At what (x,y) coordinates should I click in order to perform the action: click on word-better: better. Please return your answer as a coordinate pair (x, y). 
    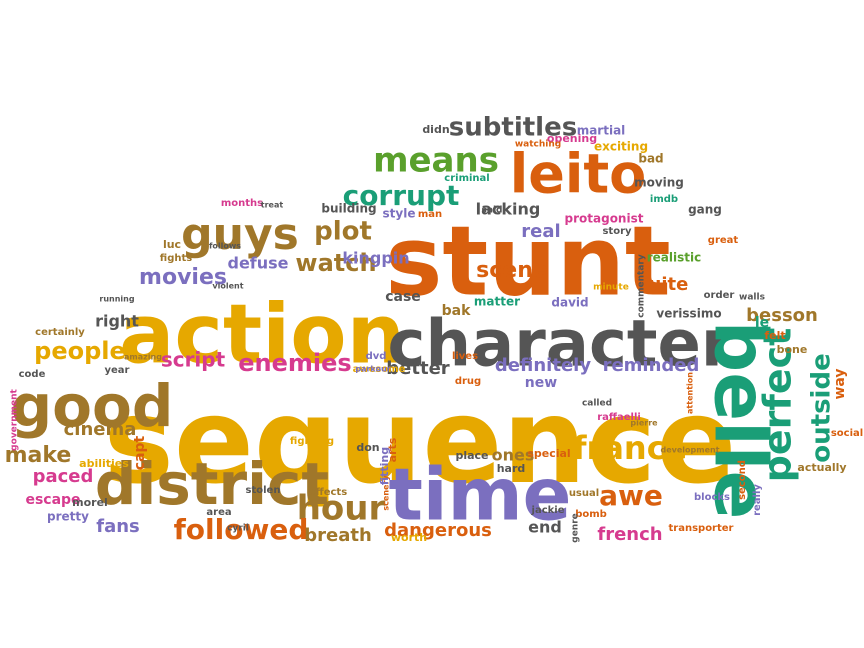
    Looking at the image, I should click on (418, 368).